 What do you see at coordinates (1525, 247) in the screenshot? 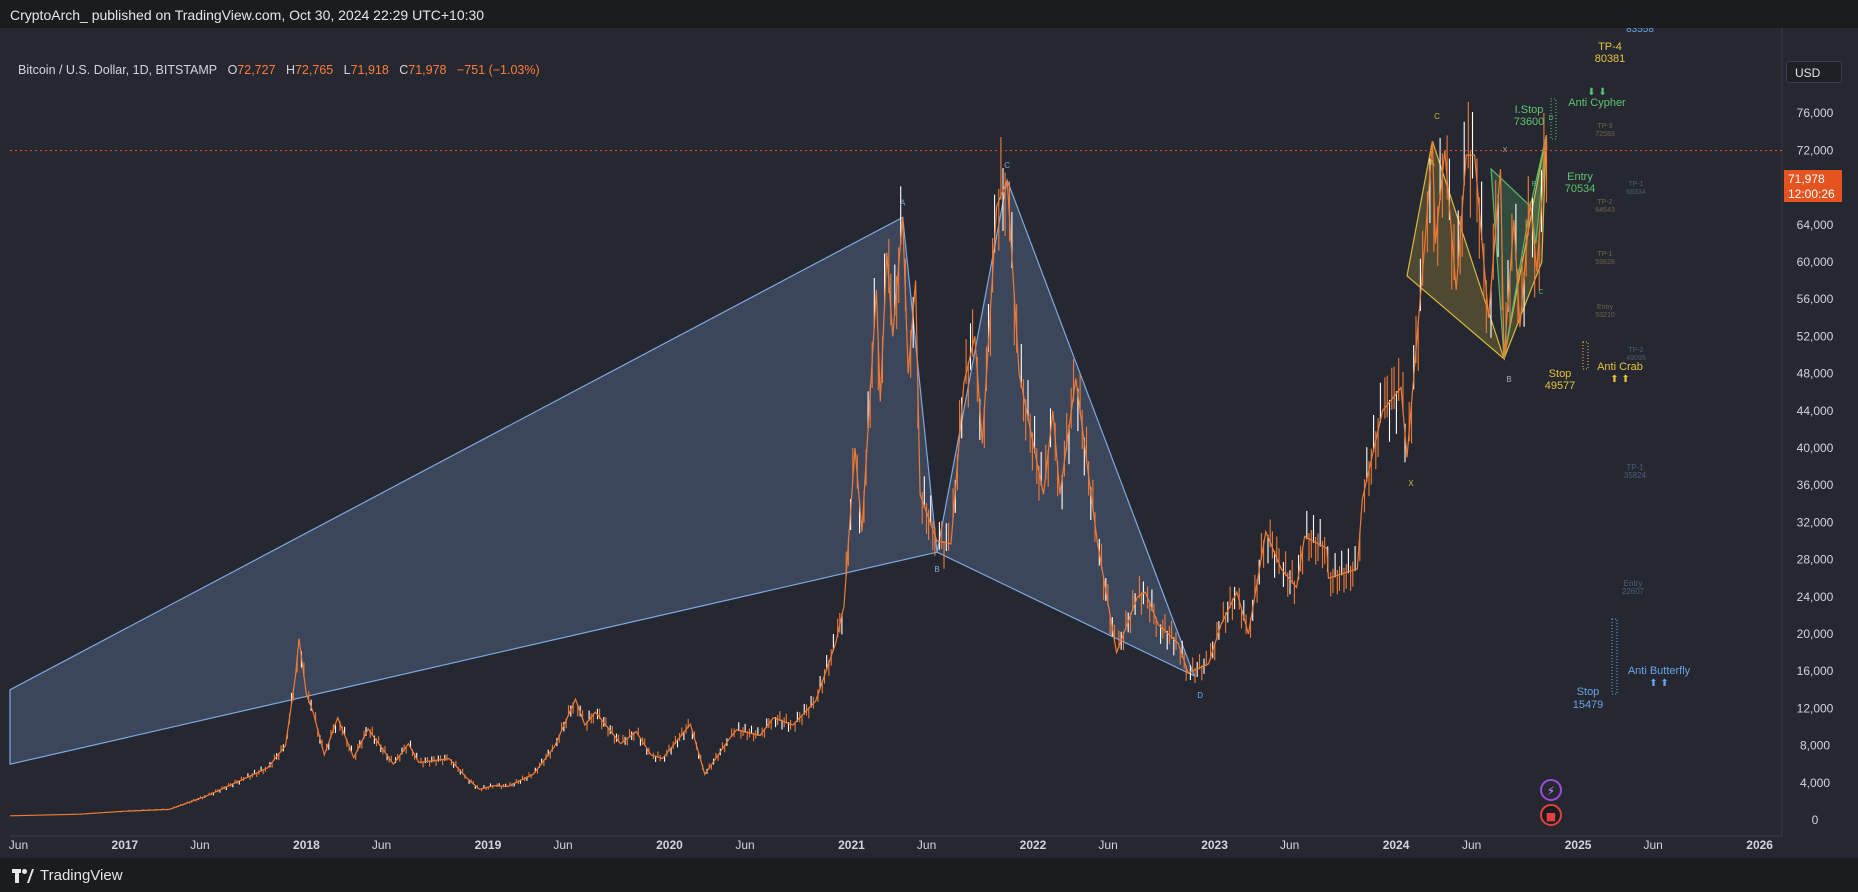
I see `anti-crab-bcd-triangle` at bounding box center [1525, 247].